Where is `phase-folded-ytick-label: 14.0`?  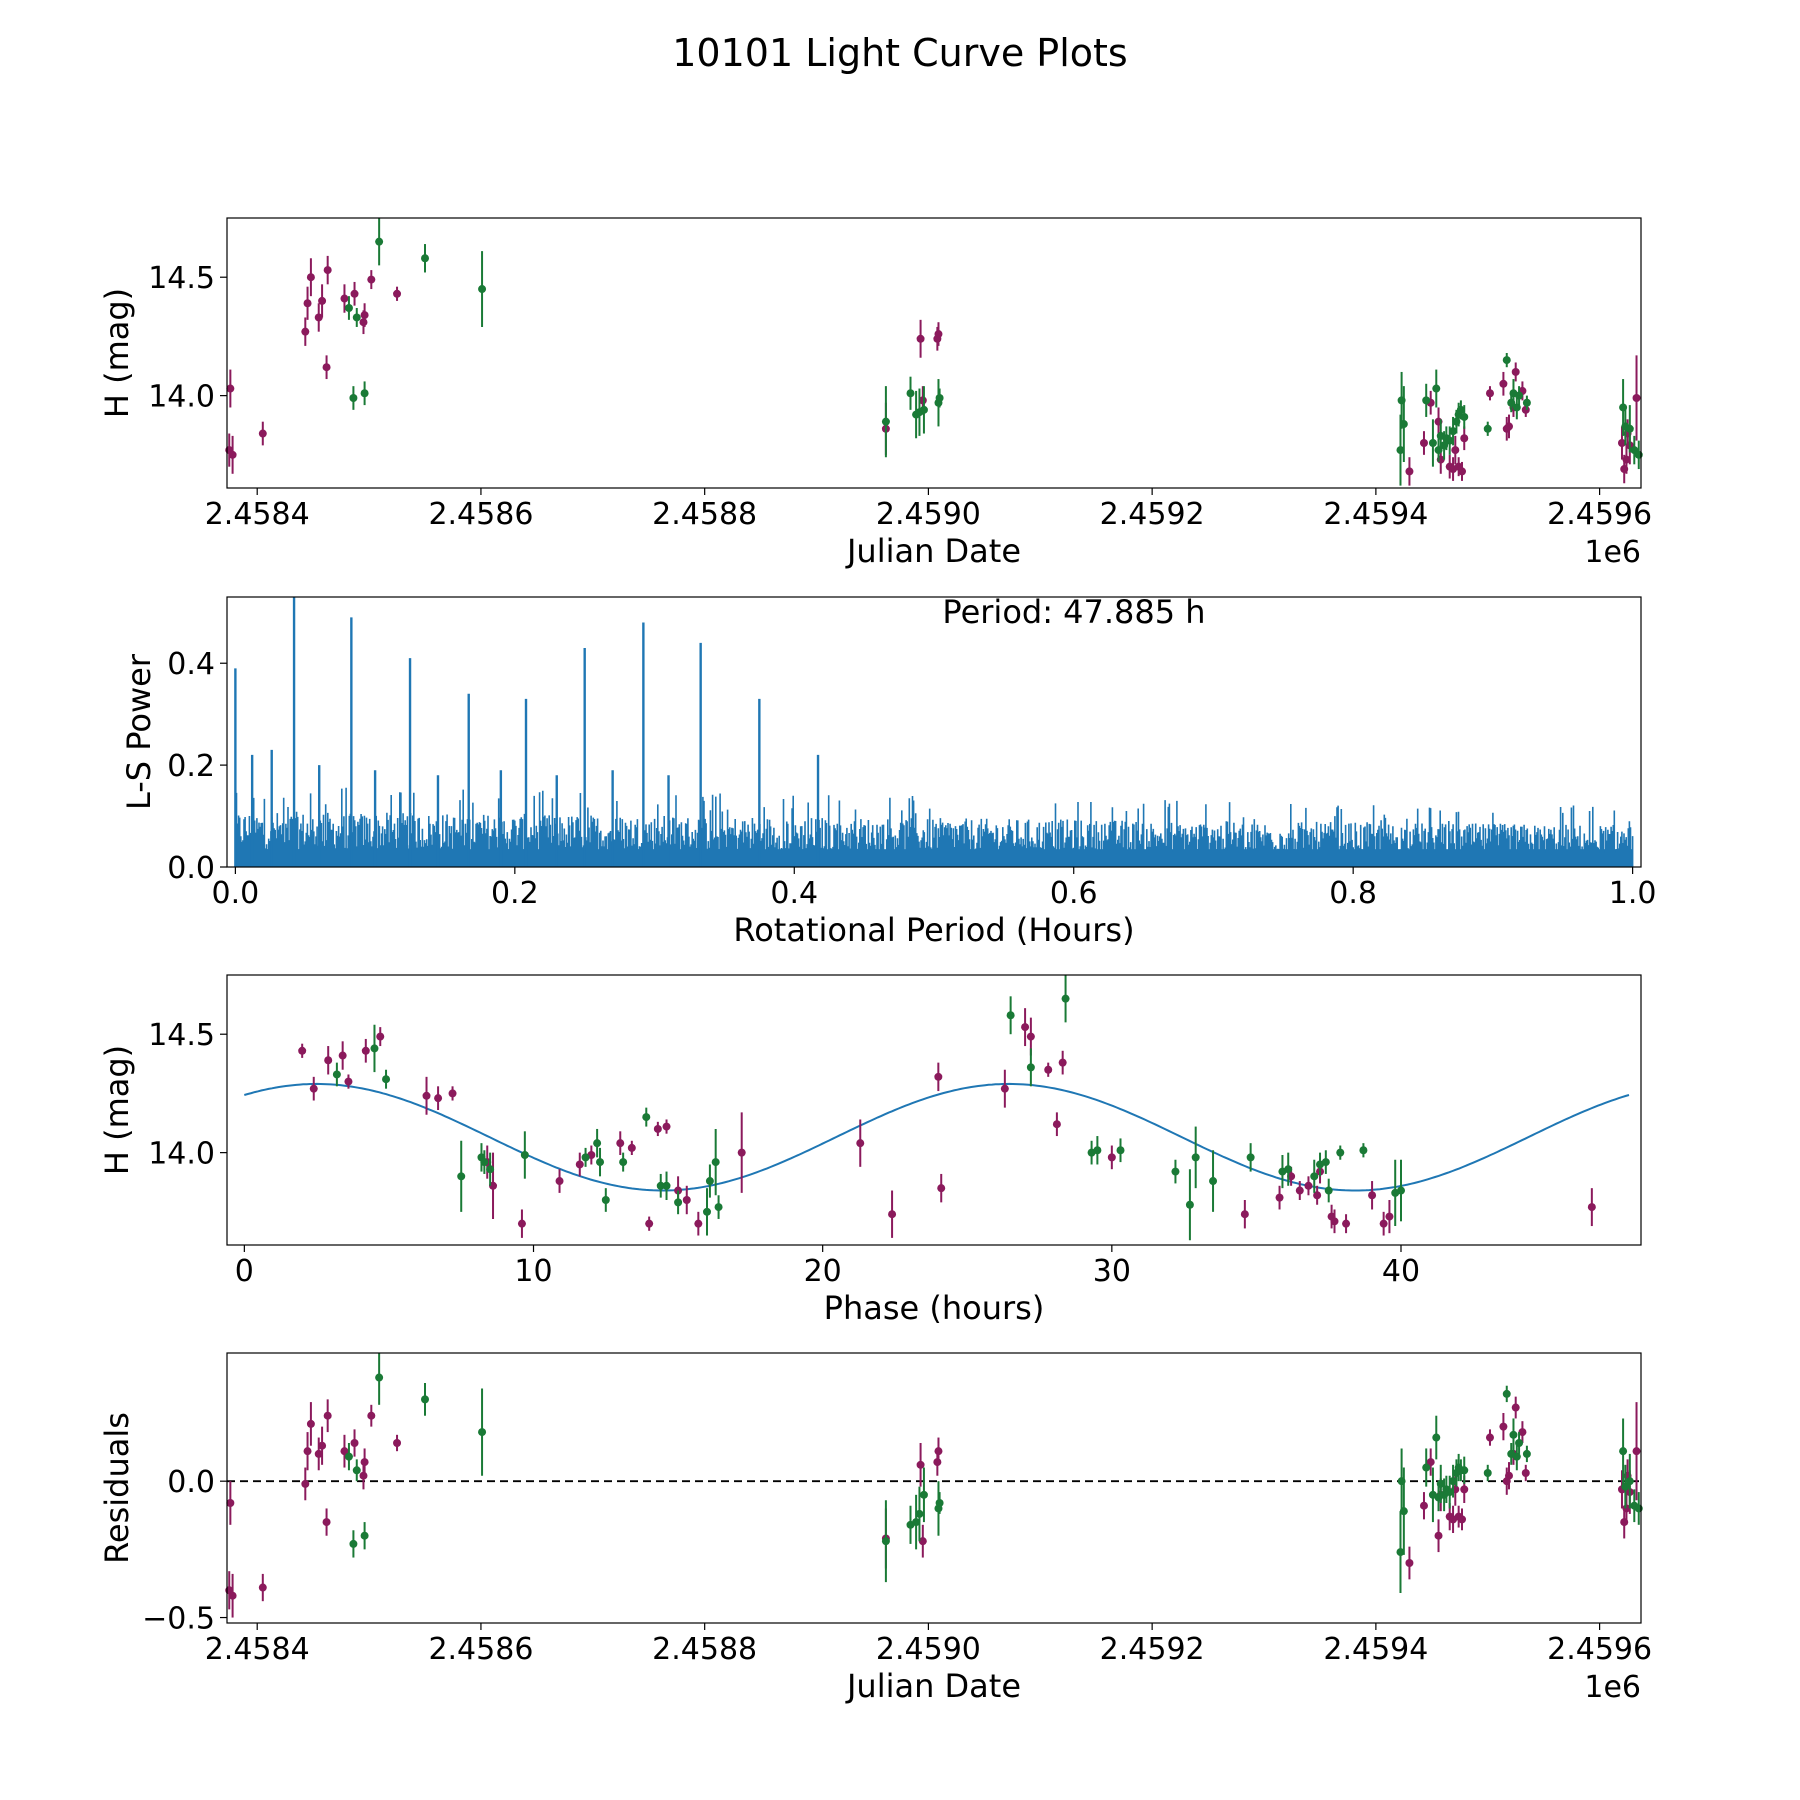
phase-folded-ytick-label: 14.0 is located at coordinates (181, 1154).